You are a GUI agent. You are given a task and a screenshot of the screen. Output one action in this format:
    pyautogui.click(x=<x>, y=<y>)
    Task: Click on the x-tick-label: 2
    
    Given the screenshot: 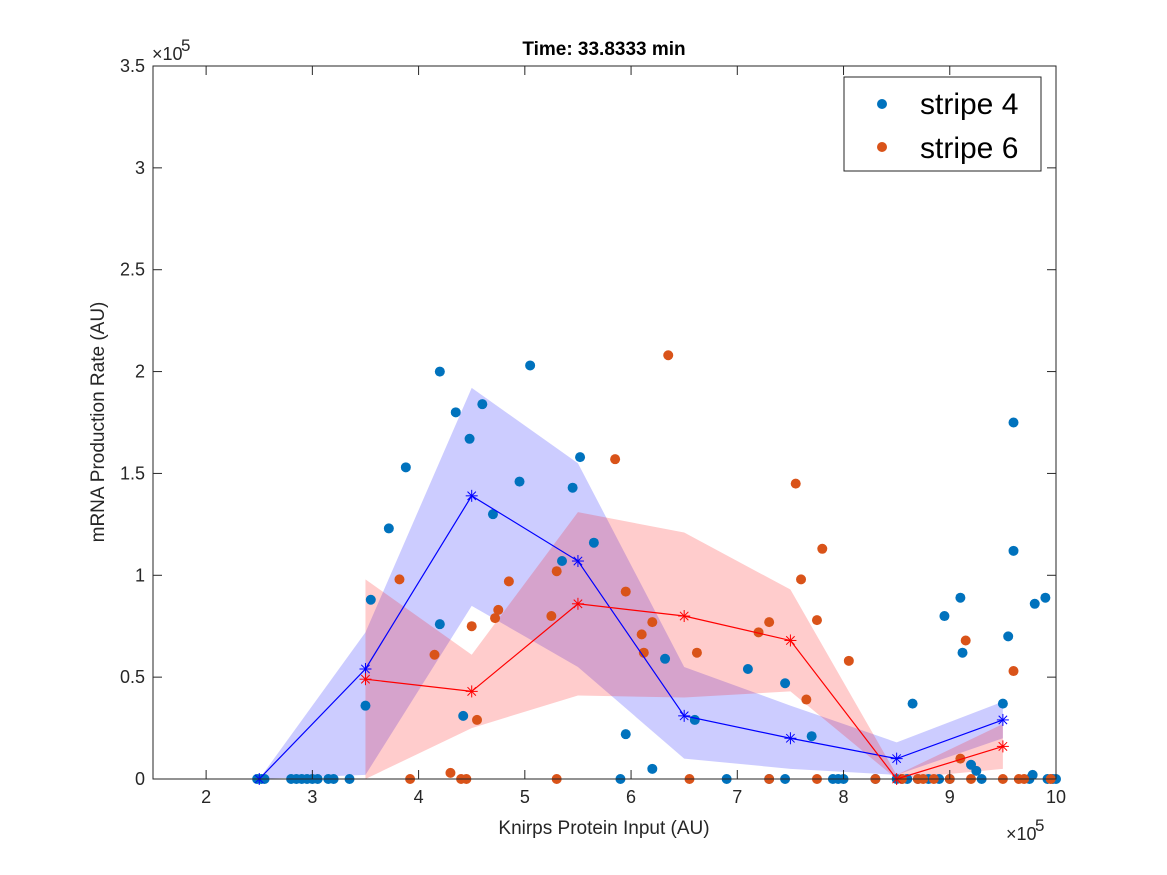 What is the action you would take?
    pyautogui.click(x=206, y=797)
    